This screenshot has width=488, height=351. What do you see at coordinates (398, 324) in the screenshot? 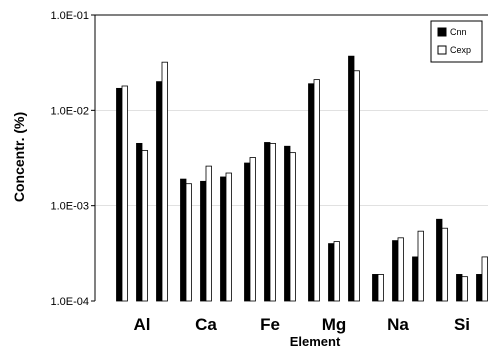
I see `x-category-label: Na` at bounding box center [398, 324].